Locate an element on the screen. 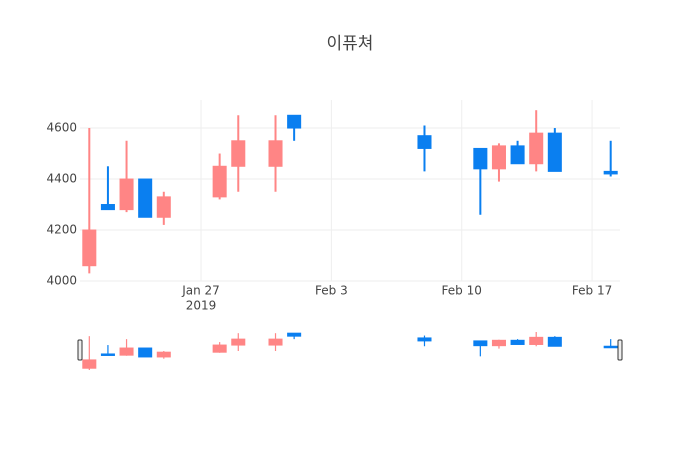  x-tick-label: Feb 10 is located at coordinates (462, 291).